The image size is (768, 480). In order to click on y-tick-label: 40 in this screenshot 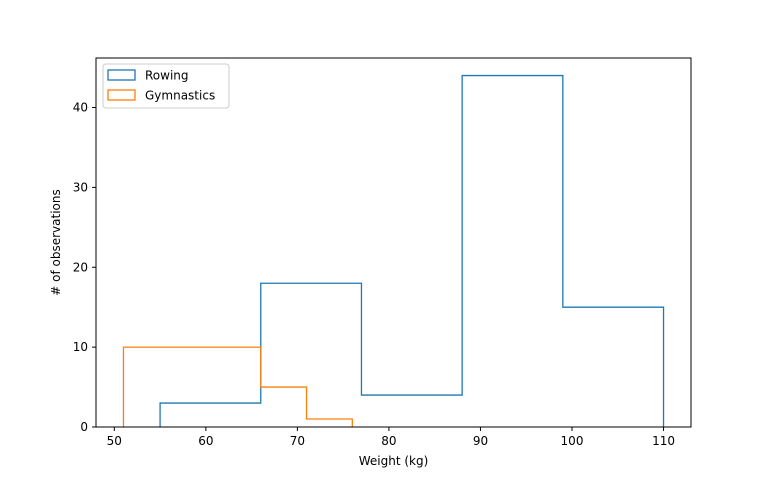, I will do `click(80, 108)`.